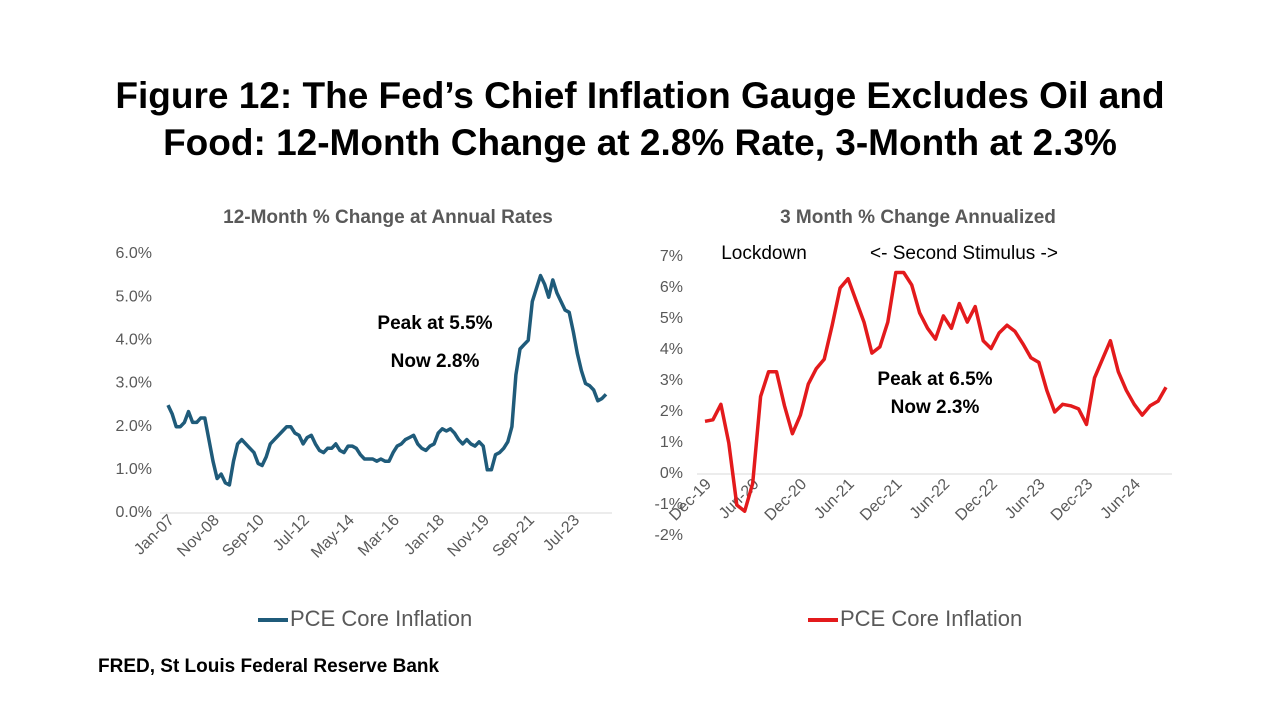 The height and width of the screenshot is (720, 1280). I want to click on x-tick-label: May-14, so click(333, 537).